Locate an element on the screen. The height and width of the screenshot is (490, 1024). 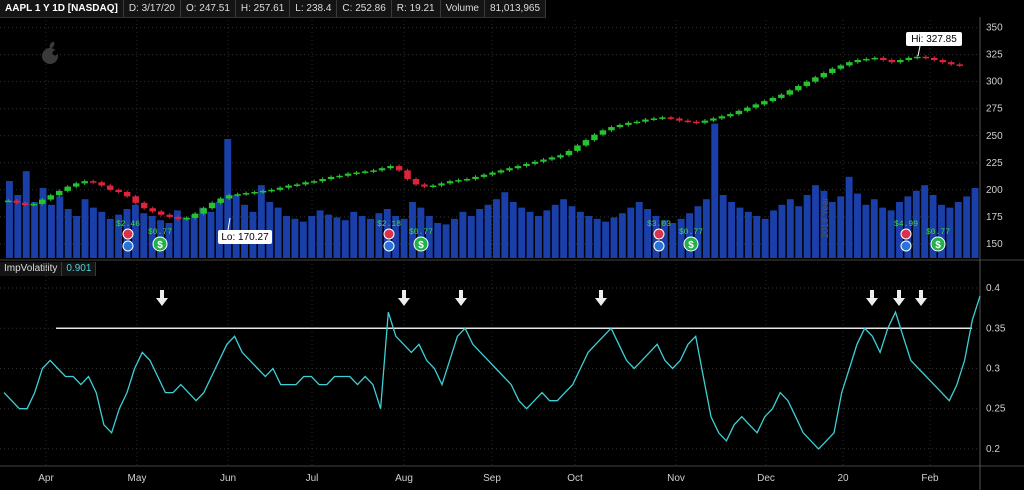
price-tick-label: 325 is located at coordinates (994, 55).